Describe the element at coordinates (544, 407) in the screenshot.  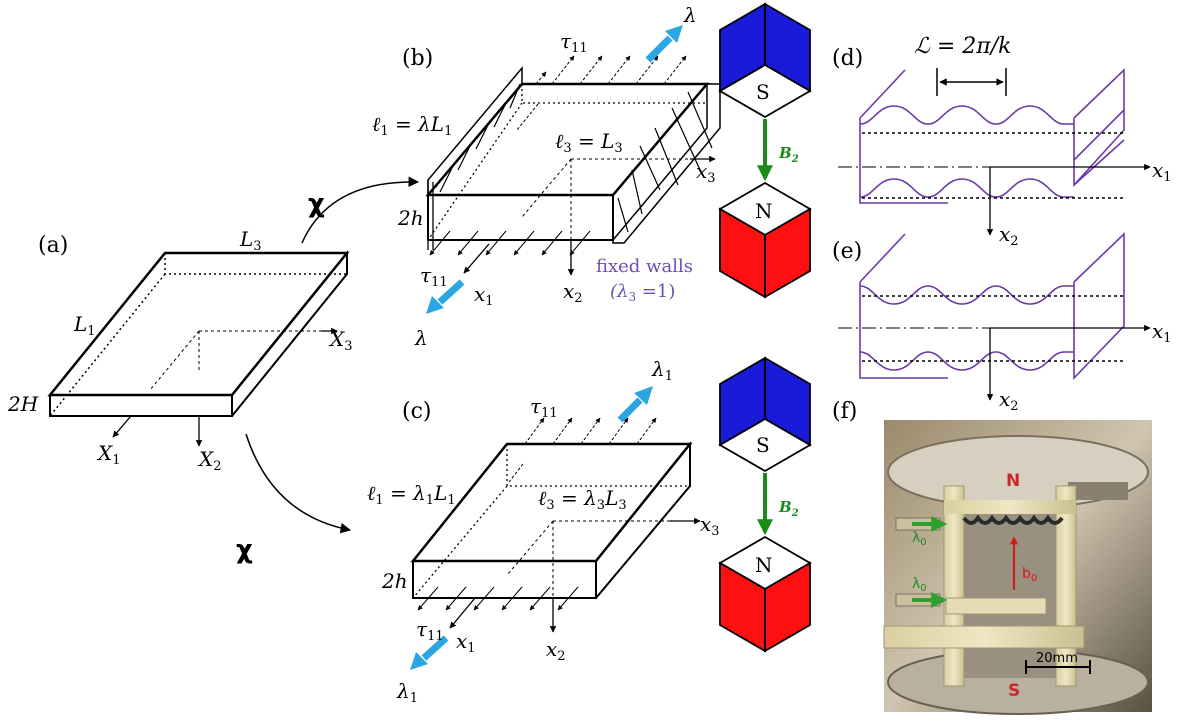
I see `label-c-tau: τ11` at that location.